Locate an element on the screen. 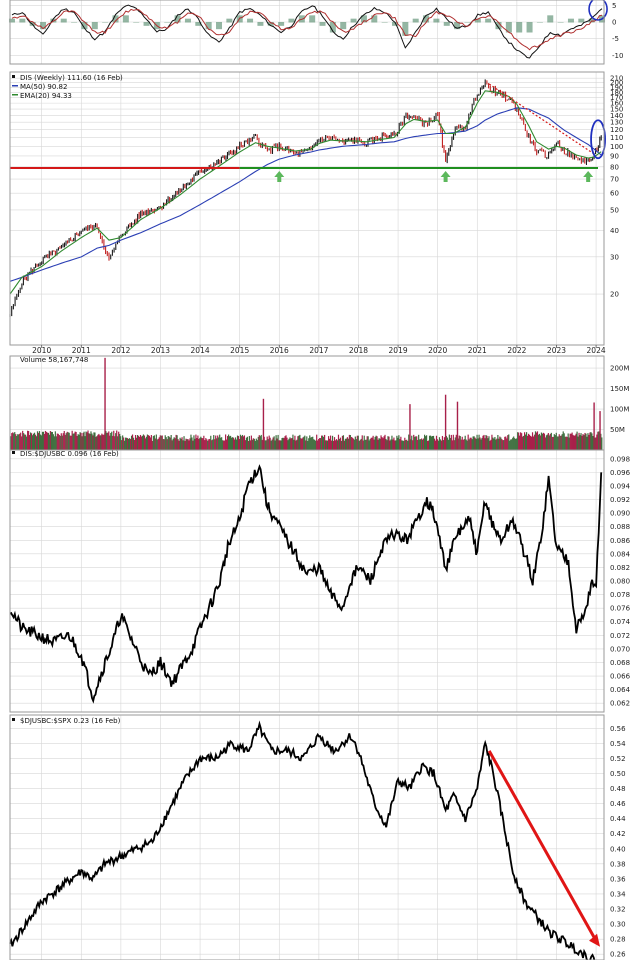 This screenshot has width=640, height=960. ratio2-tick-label: 0.26 is located at coordinates (618, 955).